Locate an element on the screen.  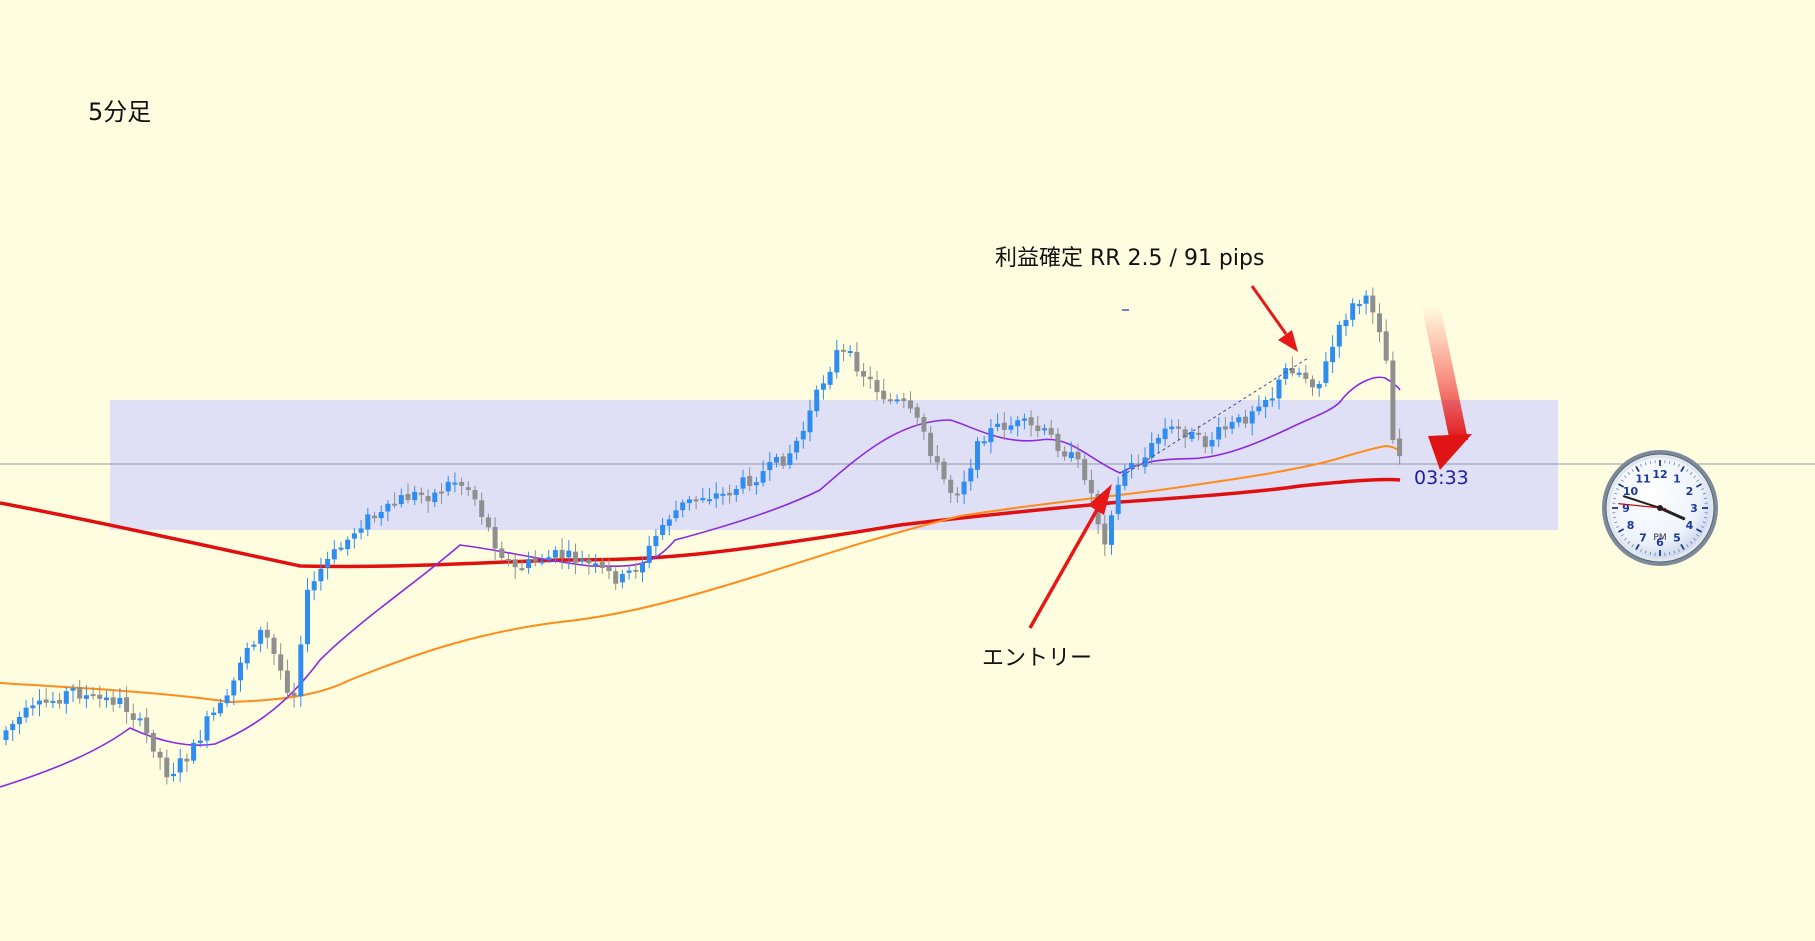
clock-number: 6 is located at coordinates (1660, 542).